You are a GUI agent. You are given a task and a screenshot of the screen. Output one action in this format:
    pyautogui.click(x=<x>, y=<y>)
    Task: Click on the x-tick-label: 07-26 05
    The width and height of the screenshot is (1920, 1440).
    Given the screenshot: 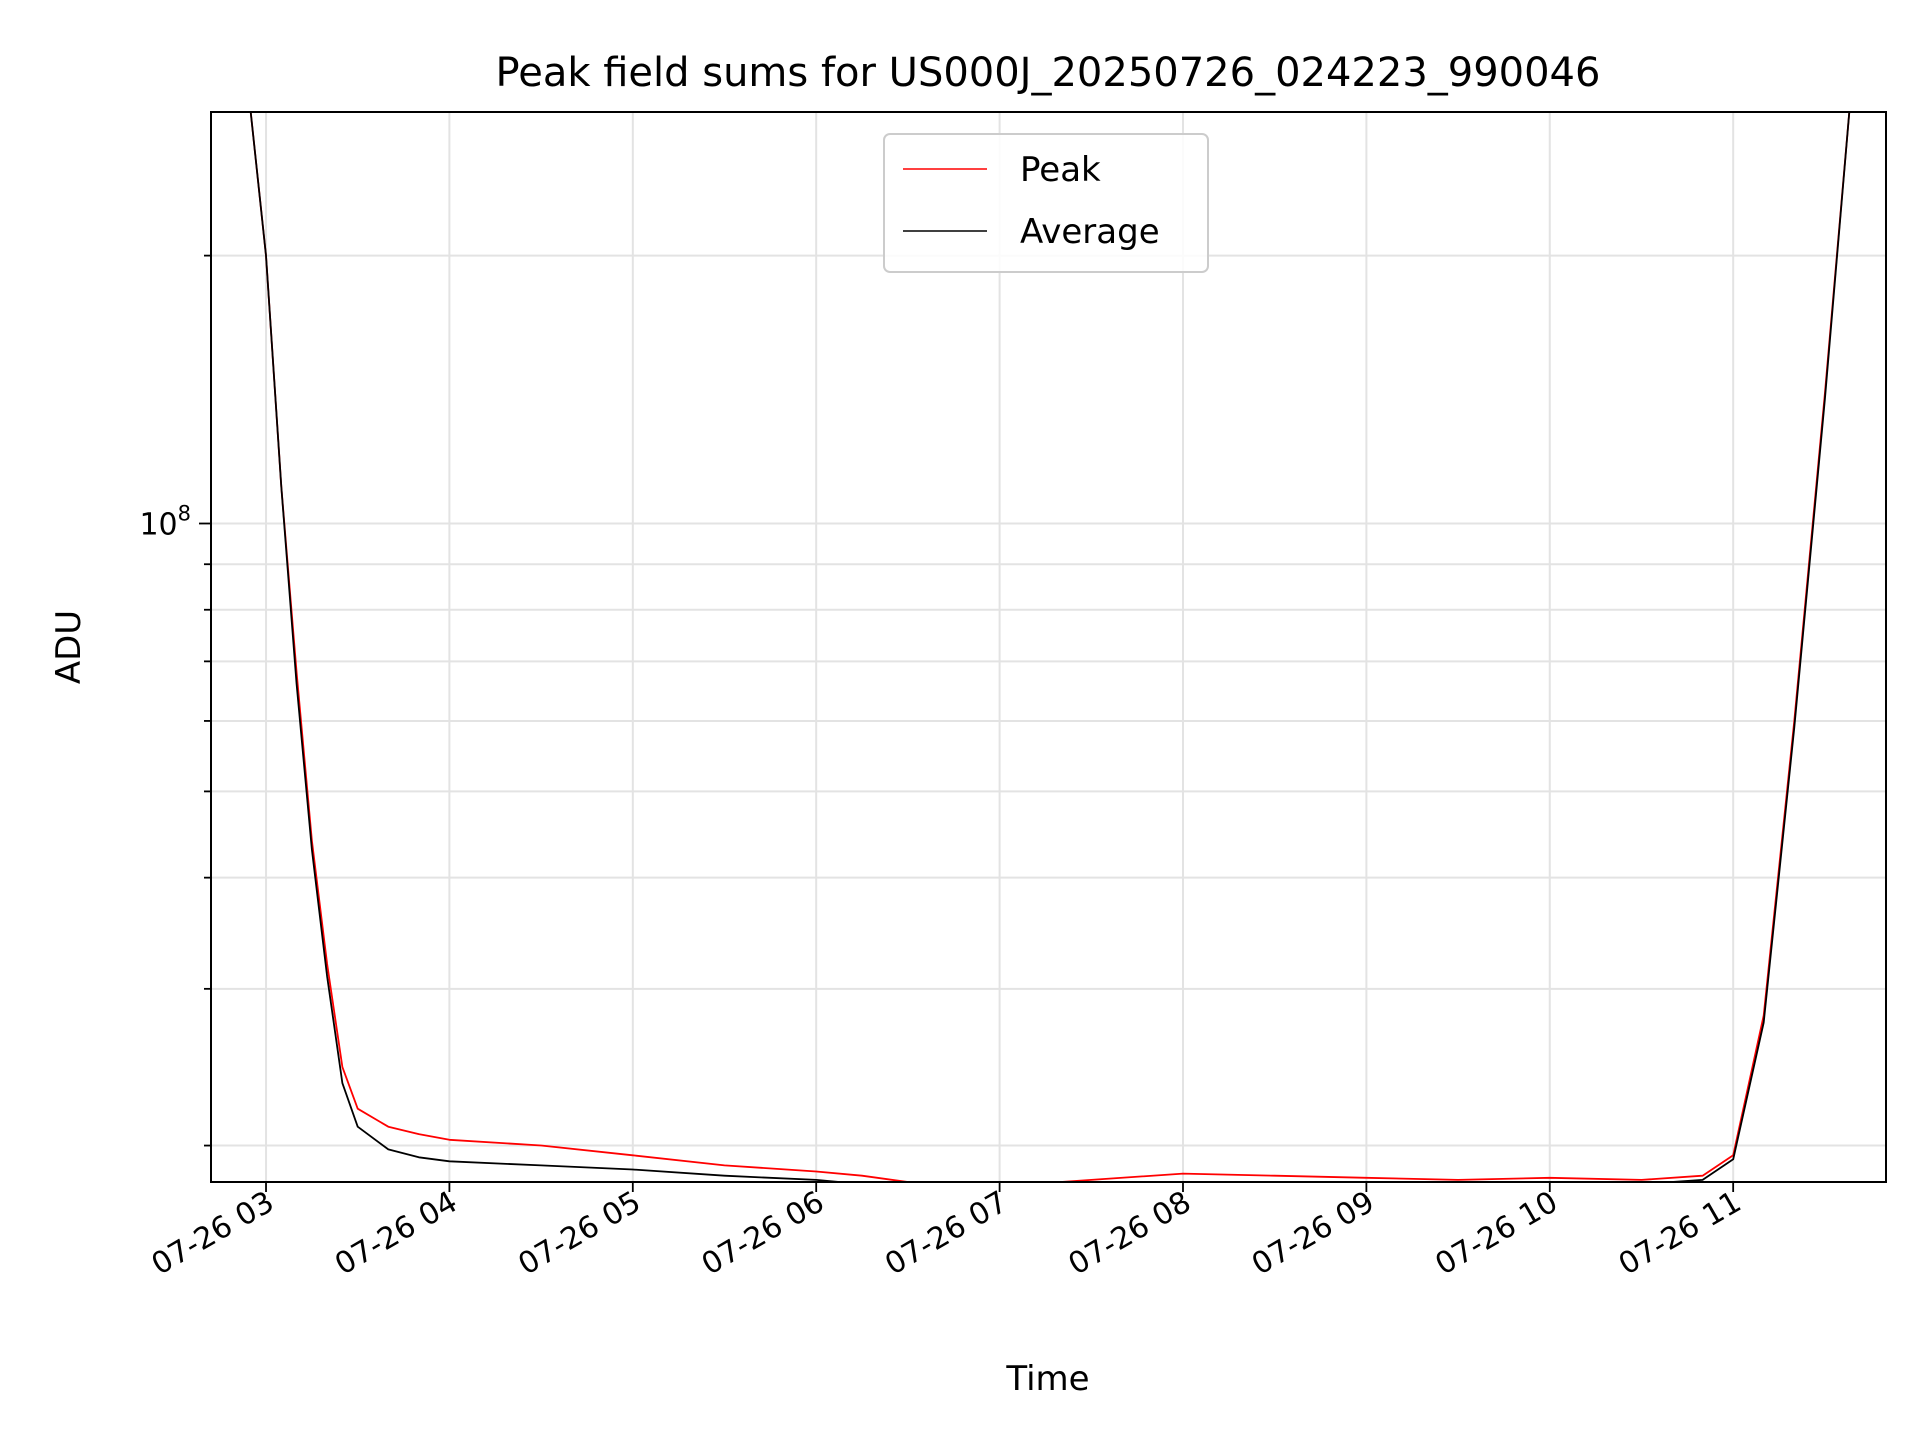 What is the action you would take?
    pyautogui.click(x=579, y=1234)
    